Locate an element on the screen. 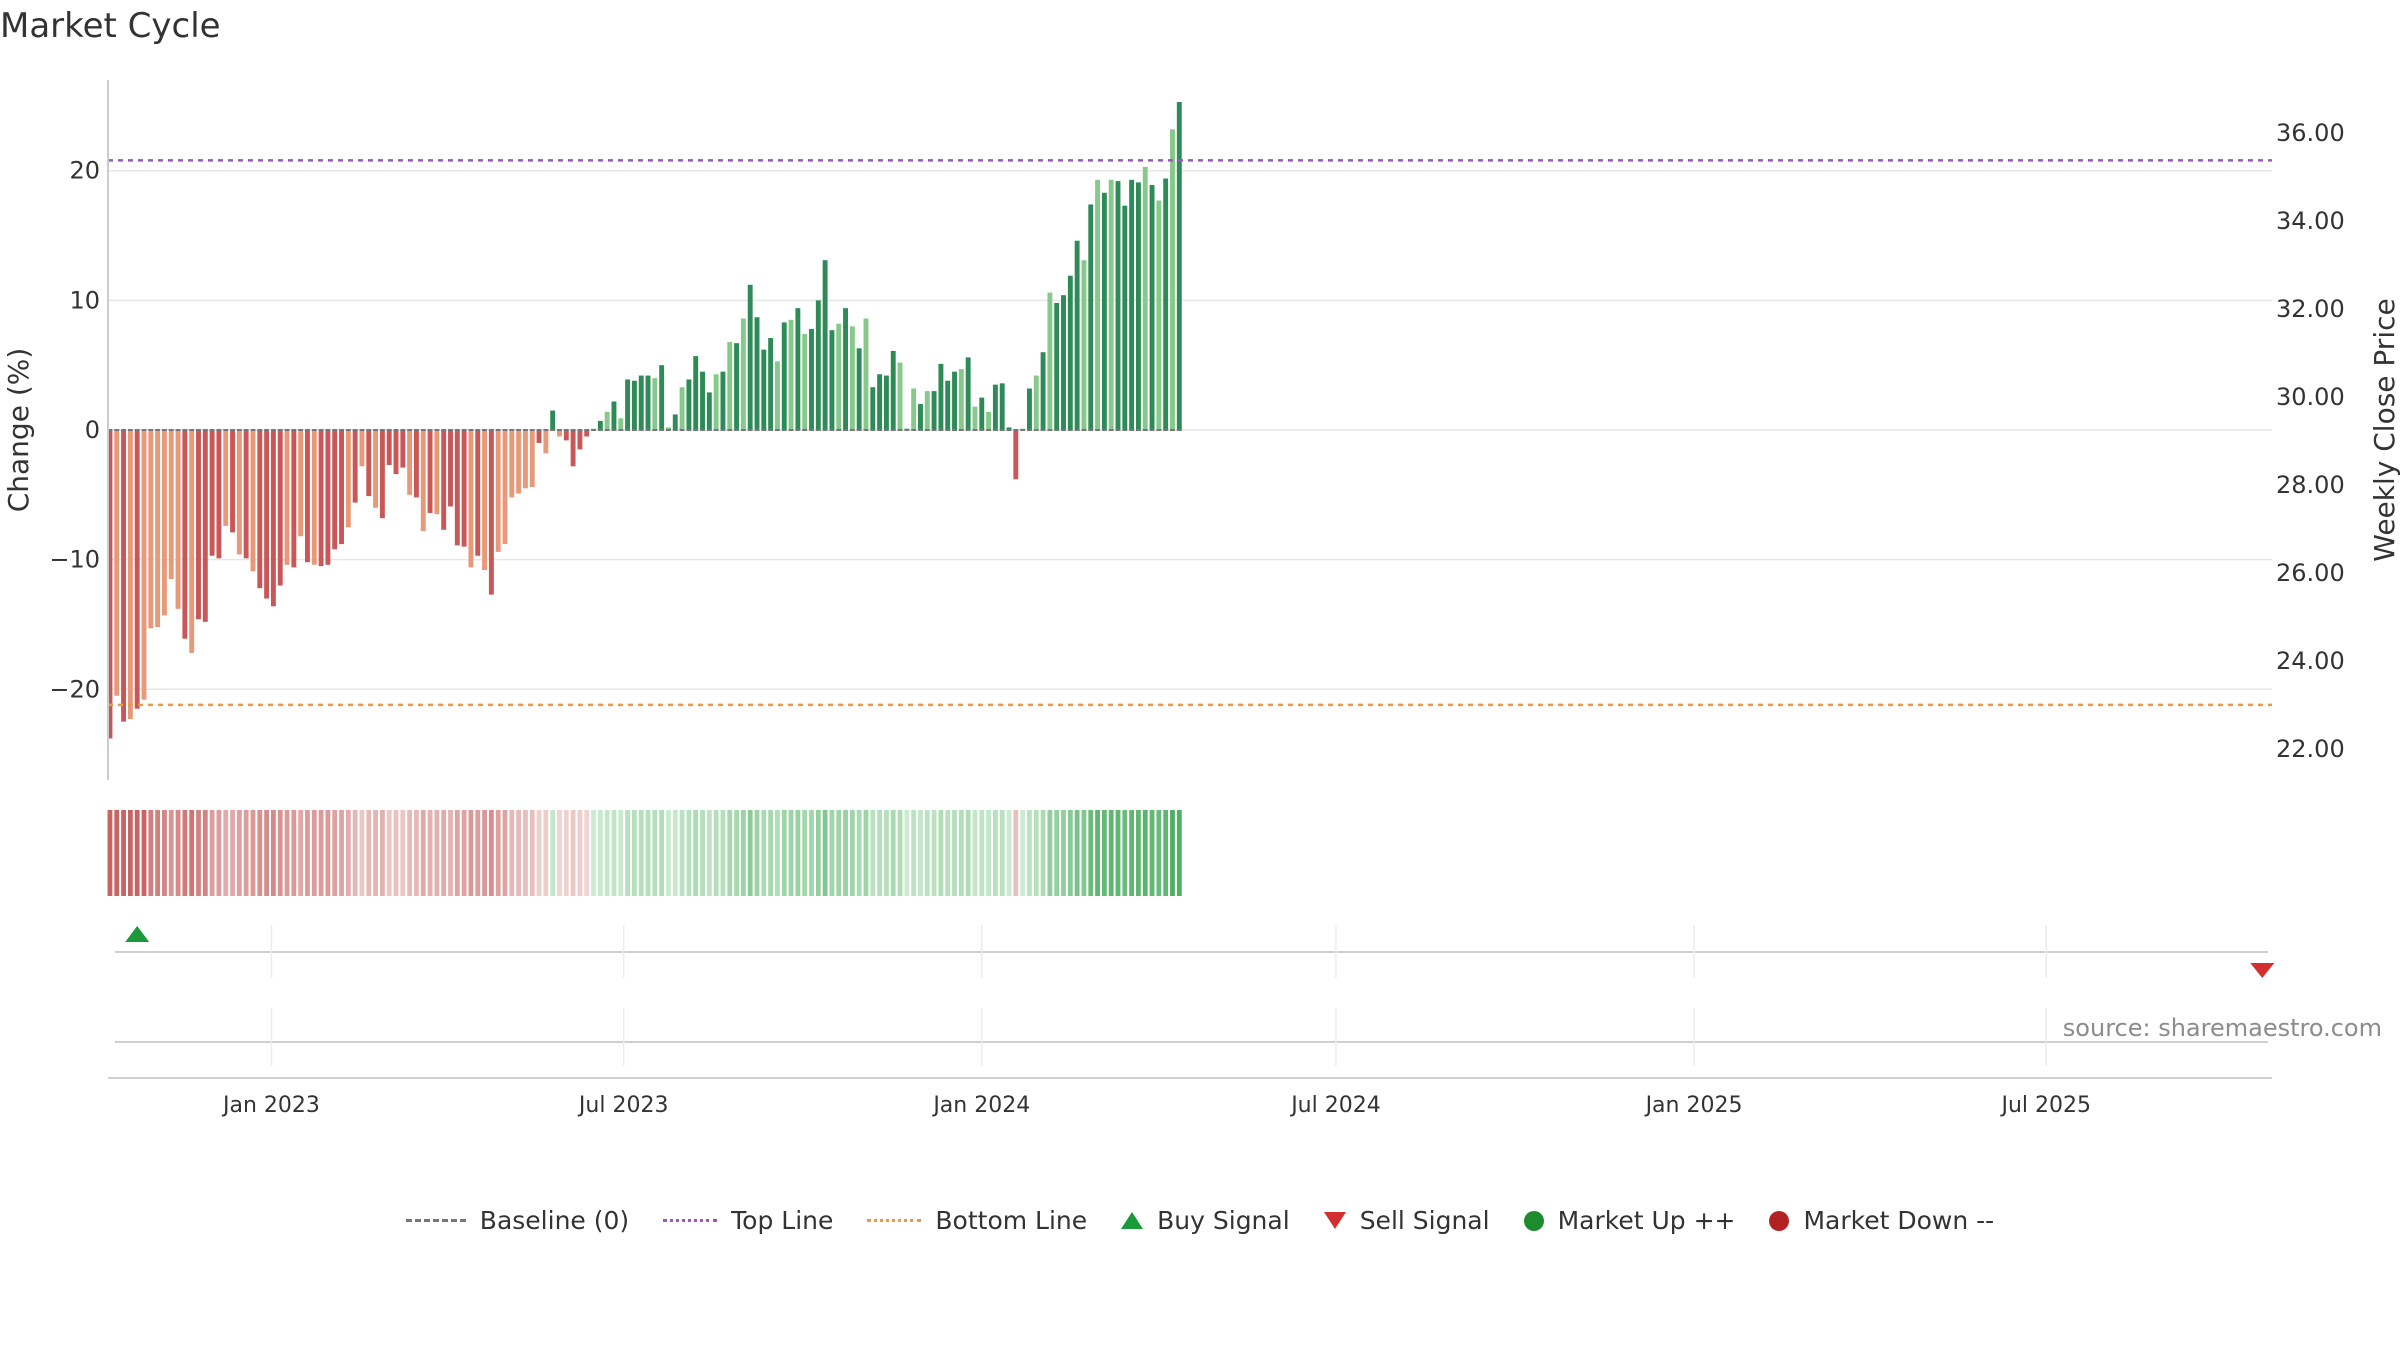 The height and width of the screenshot is (1350, 2400). legend-item: Sell Signal is located at coordinates (1406, 1220).